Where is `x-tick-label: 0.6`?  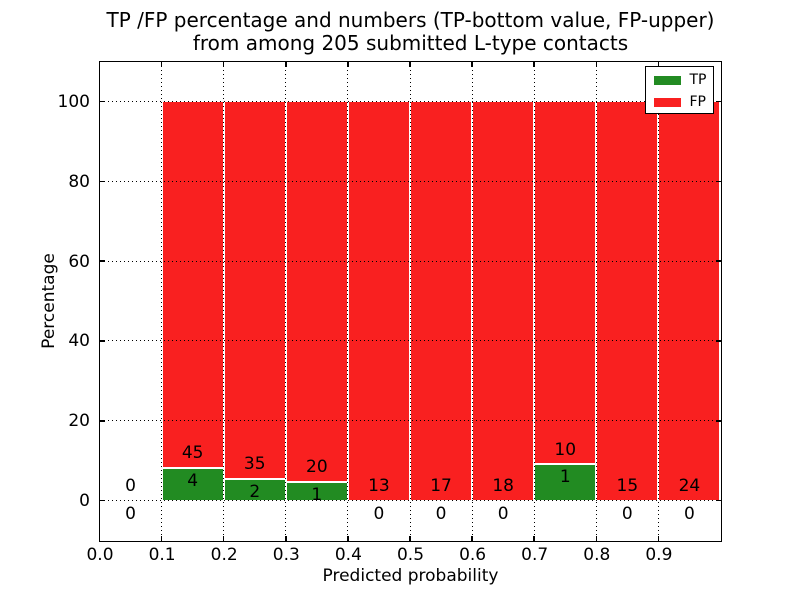
x-tick-label: 0.6 is located at coordinates (473, 555).